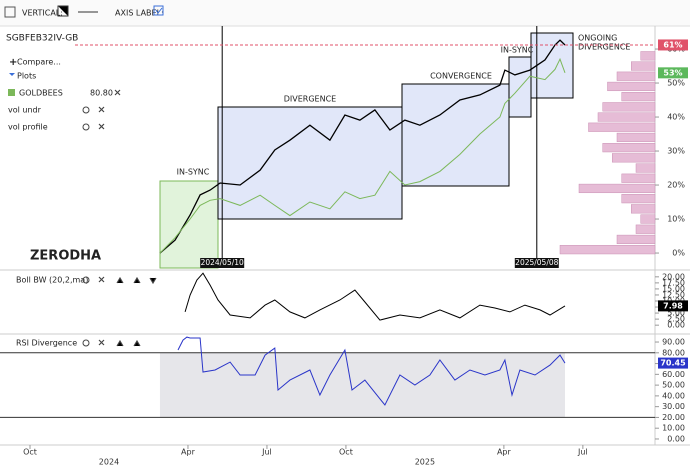  I want to click on event-label: 2024/05/10, so click(222, 262).